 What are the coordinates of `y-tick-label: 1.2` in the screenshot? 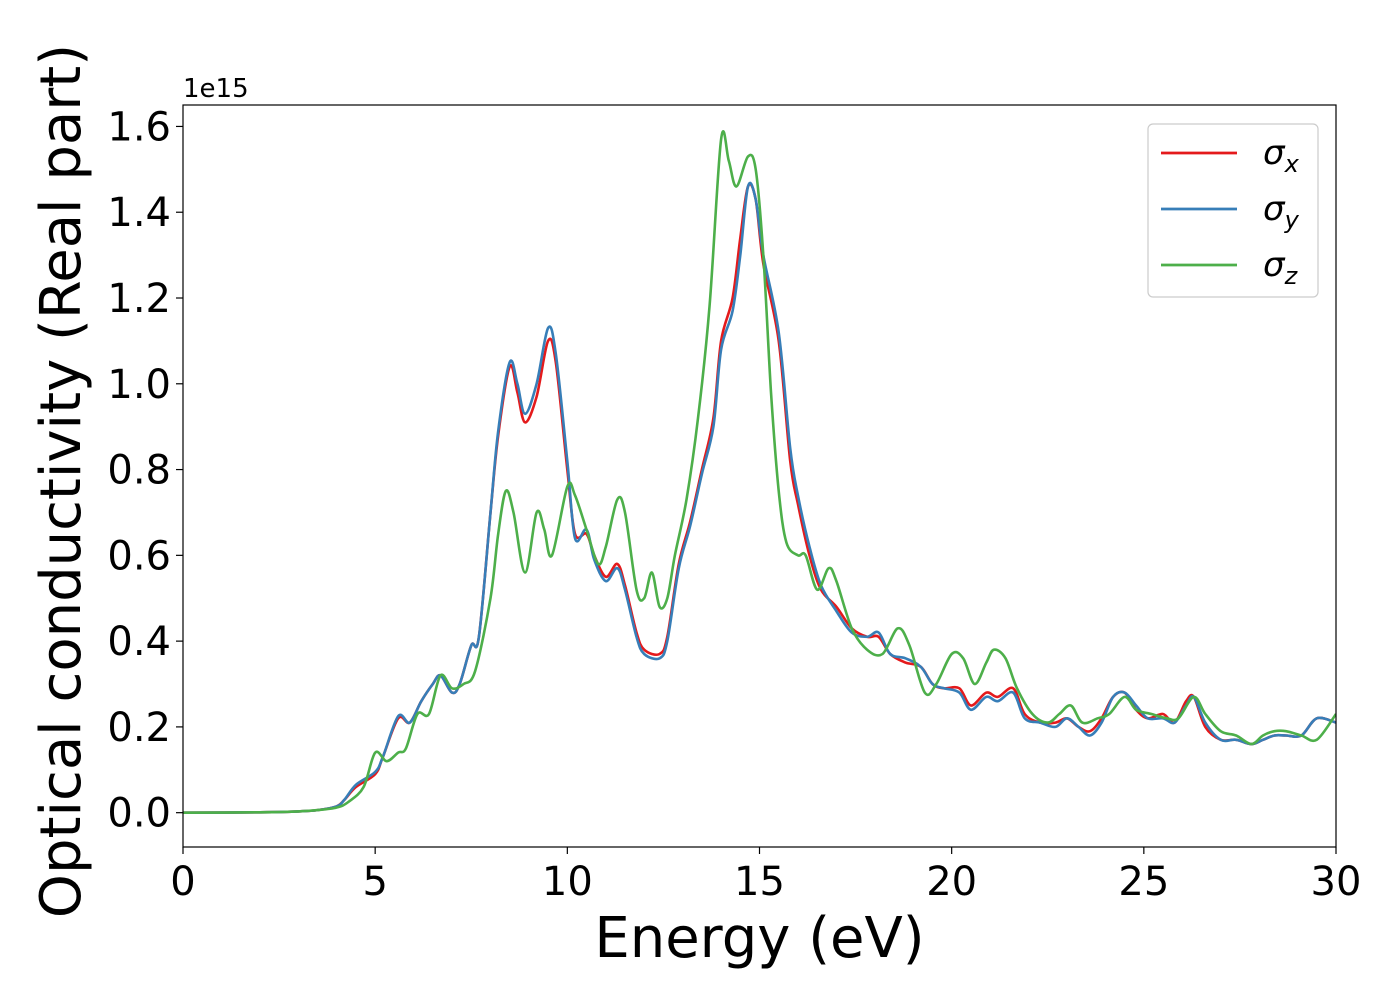 It's located at (139, 299).